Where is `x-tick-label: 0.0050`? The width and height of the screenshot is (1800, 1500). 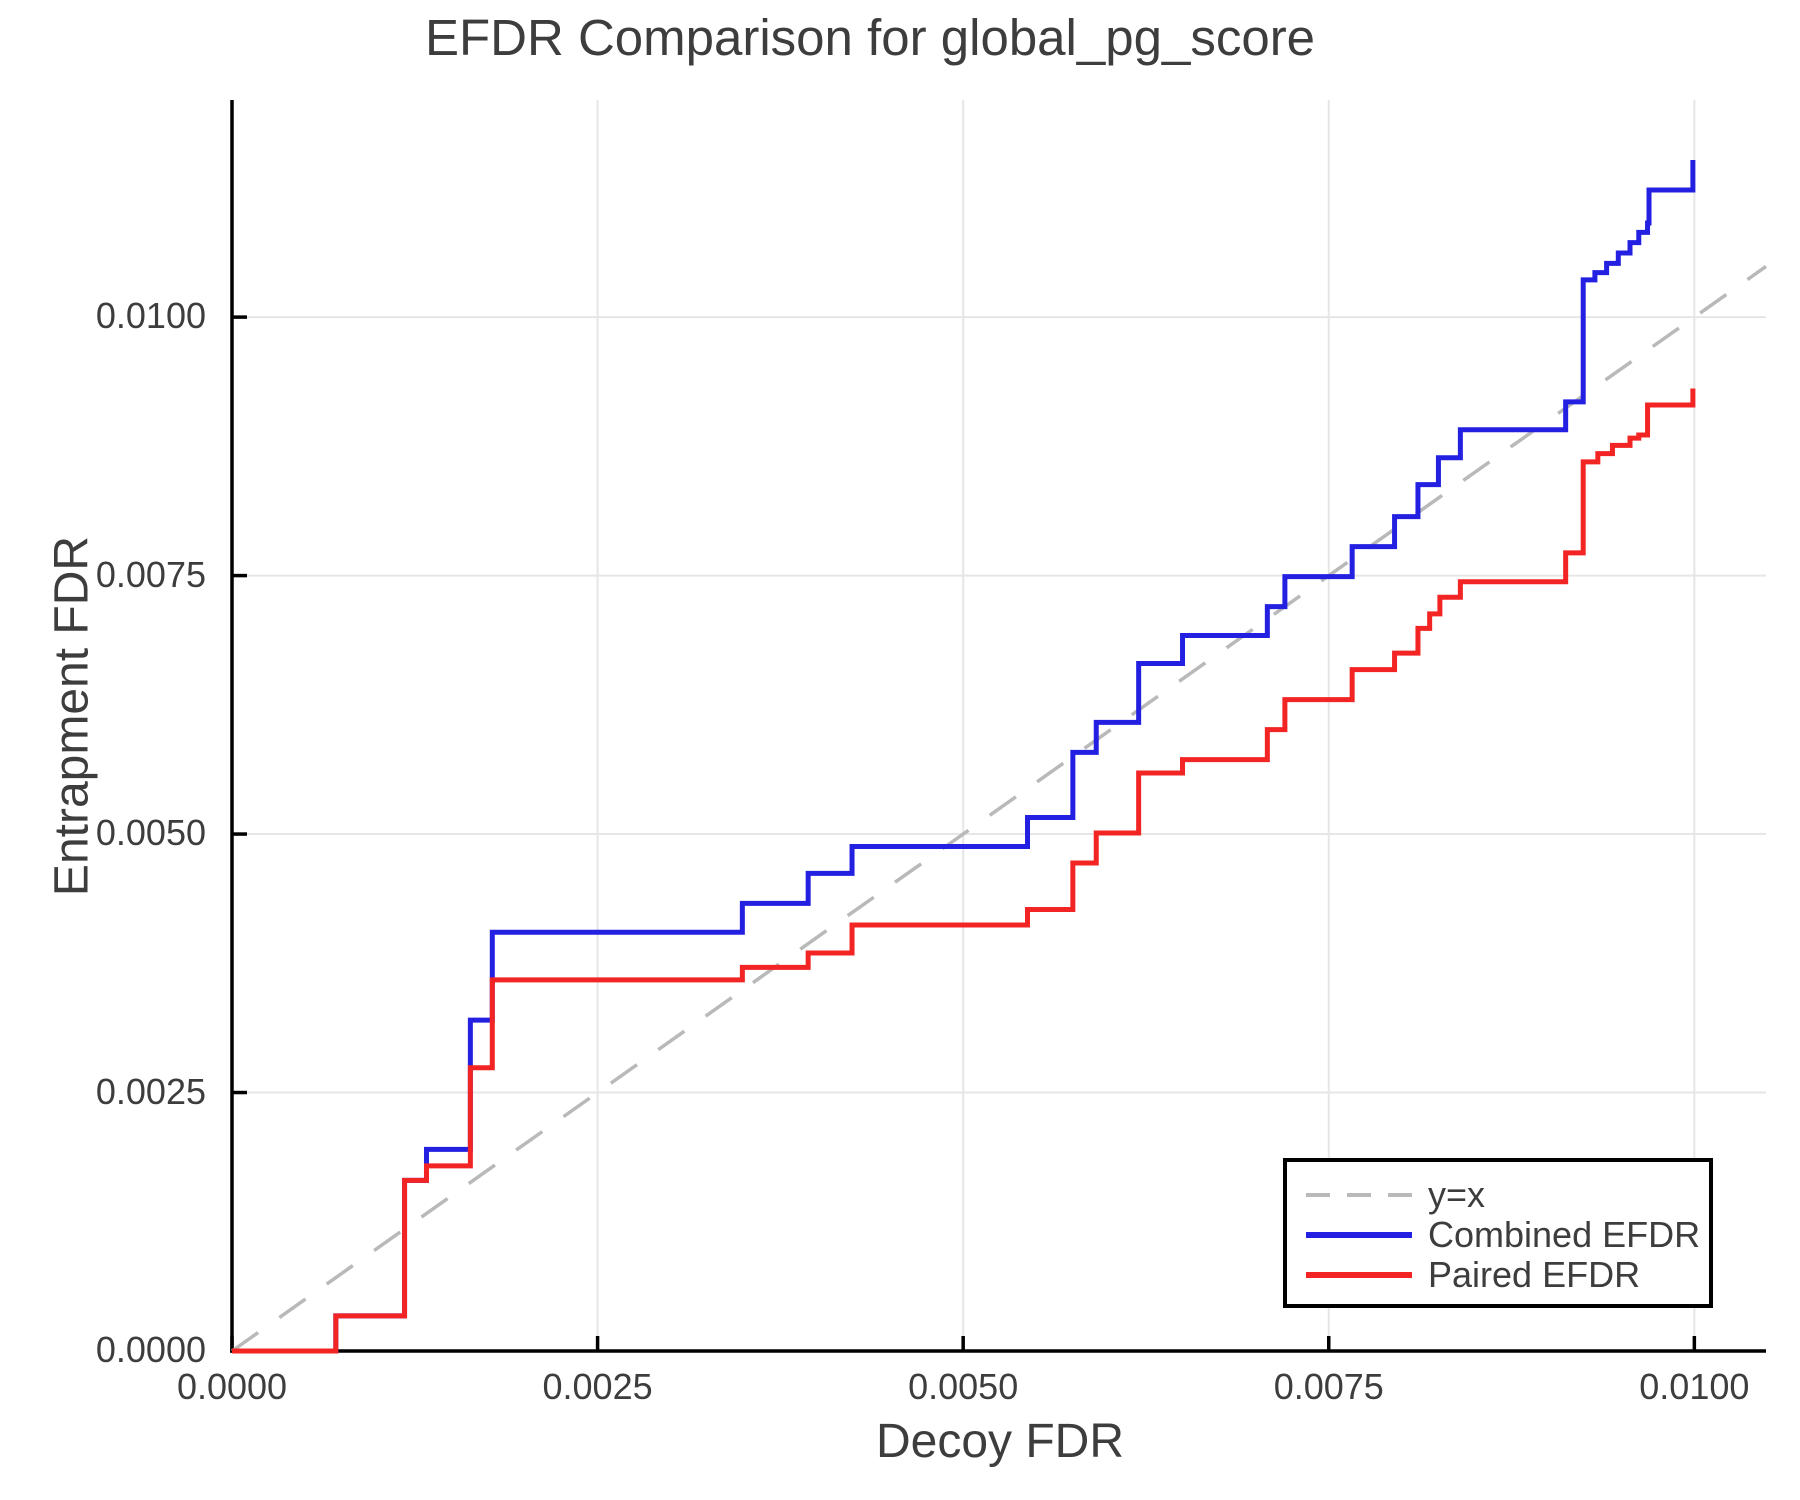
x-tick-label: 0.0050 is located at coordinates (963, 1386).